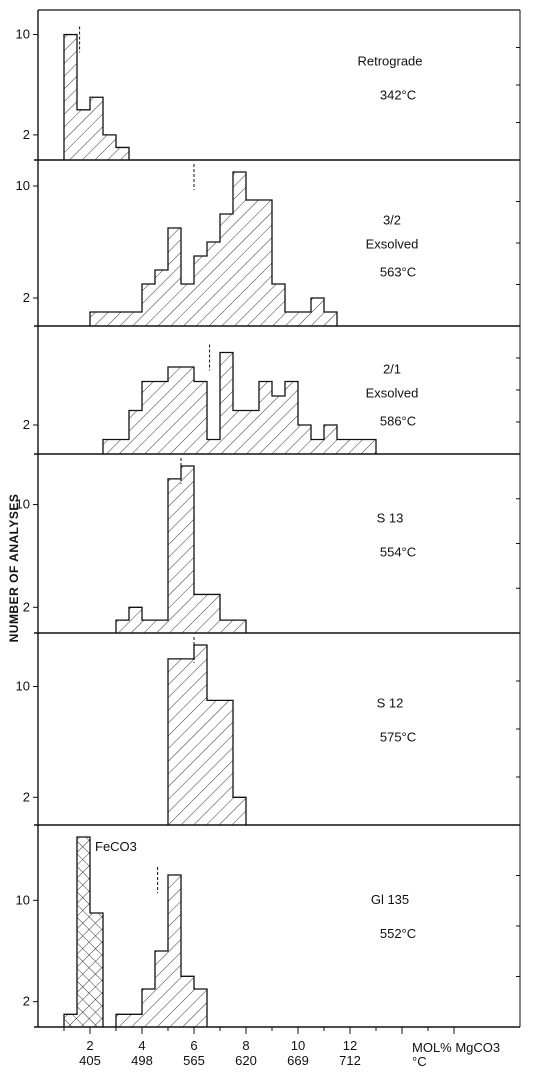  I want to click on x-temp-label: 565, so click(194, 1060).